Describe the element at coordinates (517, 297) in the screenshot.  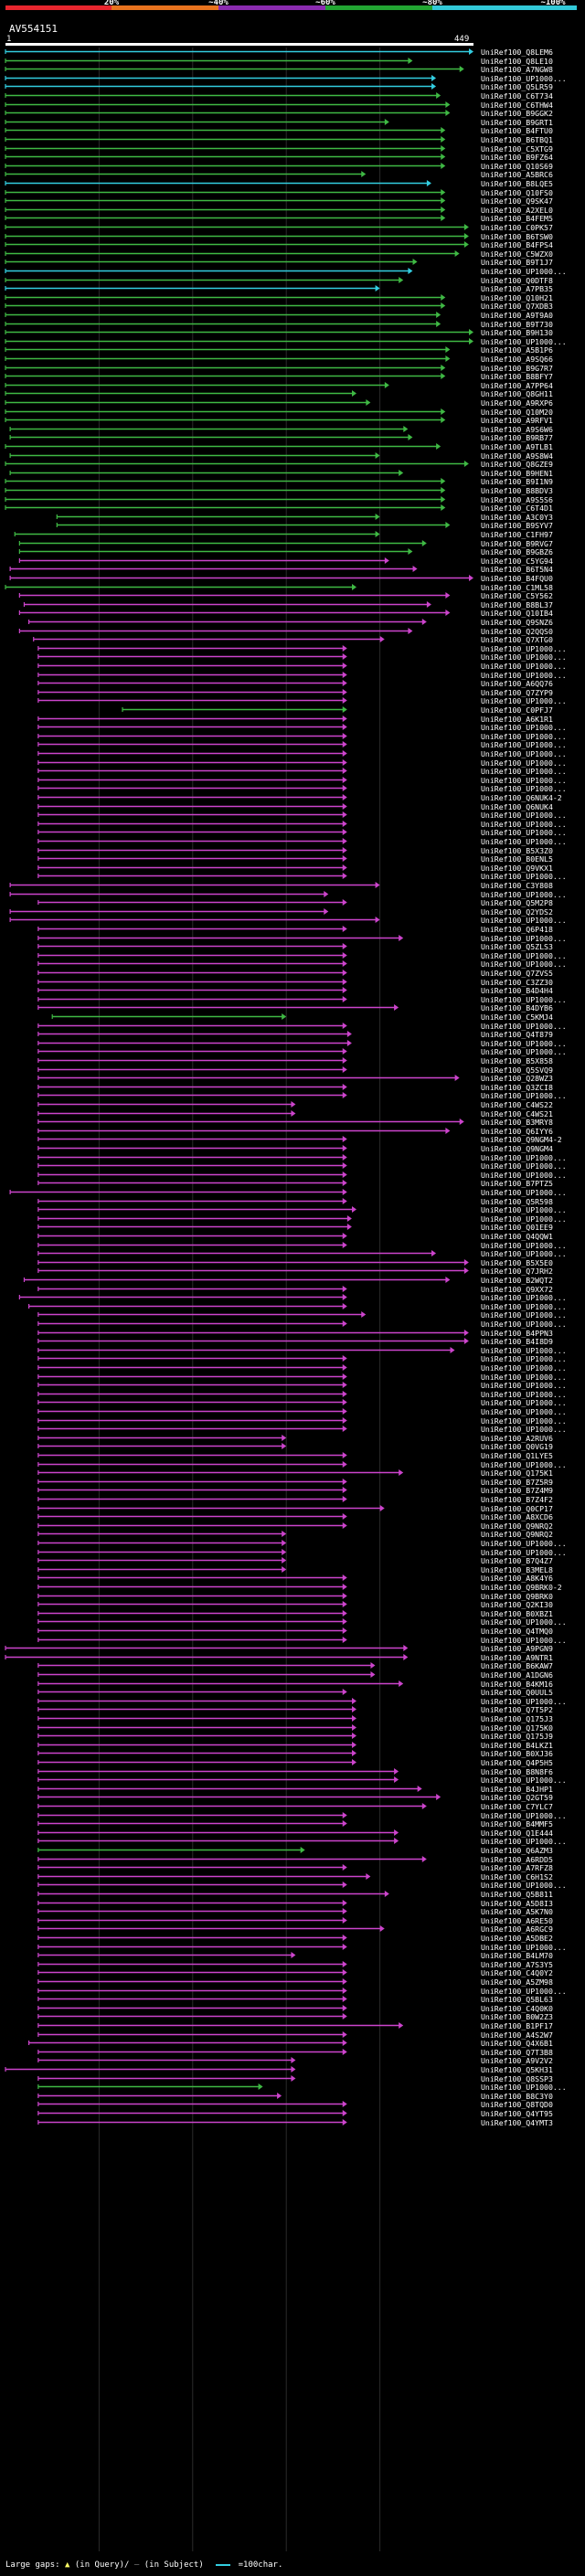
I see `hit-label: UniRef100_Q10H21` at that location.